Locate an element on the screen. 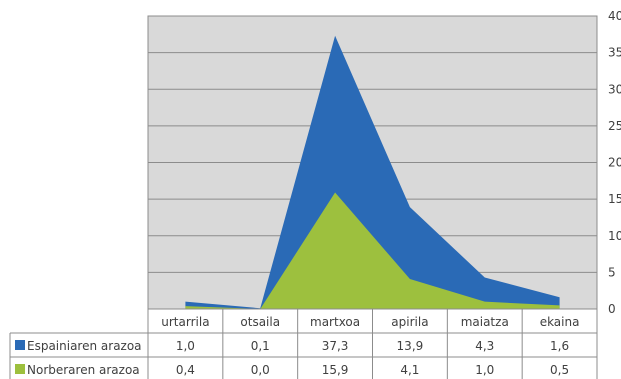 The image size is (621, 379). series-name: Espainiaren arazoa is located at coordinates (84, 346).